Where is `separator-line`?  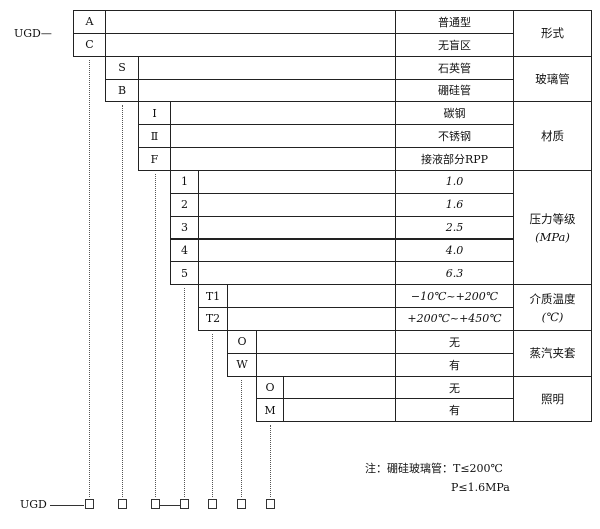
separator-line is located at coordinates (170, 505).